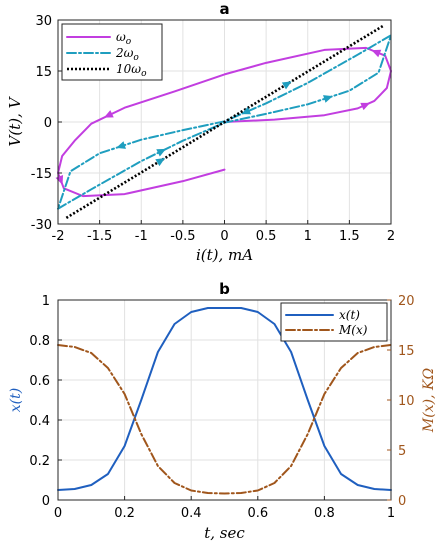 The width and height of the screenshot is (446, 550). Describe the element at coordinates (46, 301) in the screenshot. I see `y-tick-label: 1` at that location.